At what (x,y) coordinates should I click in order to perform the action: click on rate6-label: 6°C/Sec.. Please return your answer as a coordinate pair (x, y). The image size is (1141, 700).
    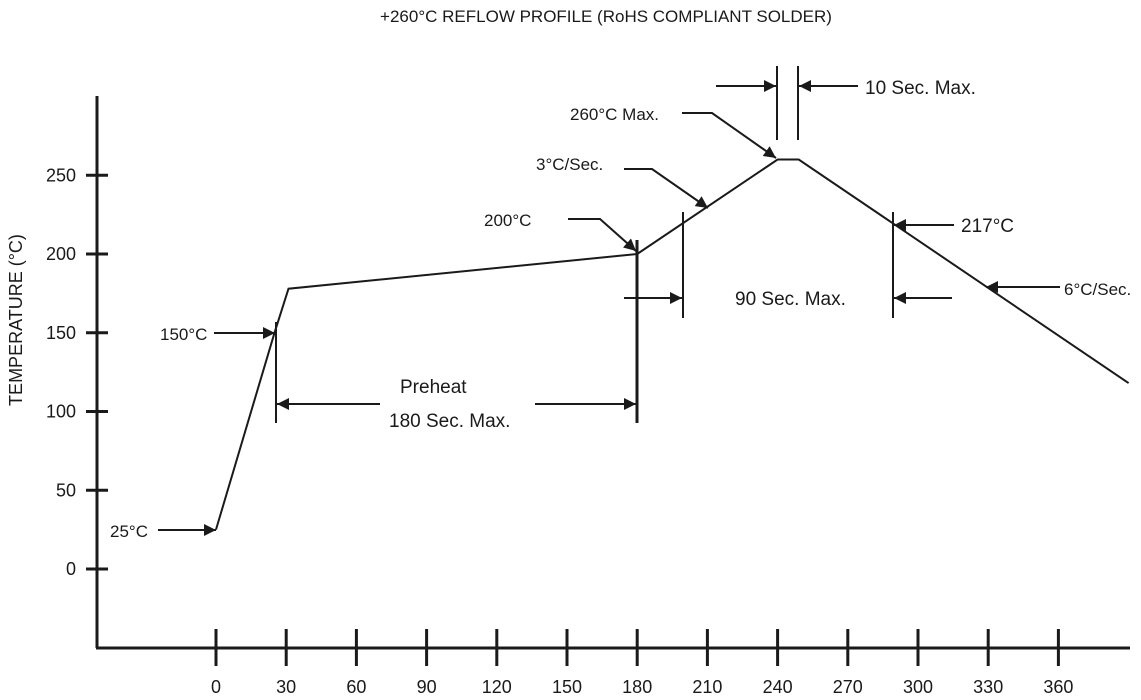
    Looking at the image, I should click on (1097, 289).